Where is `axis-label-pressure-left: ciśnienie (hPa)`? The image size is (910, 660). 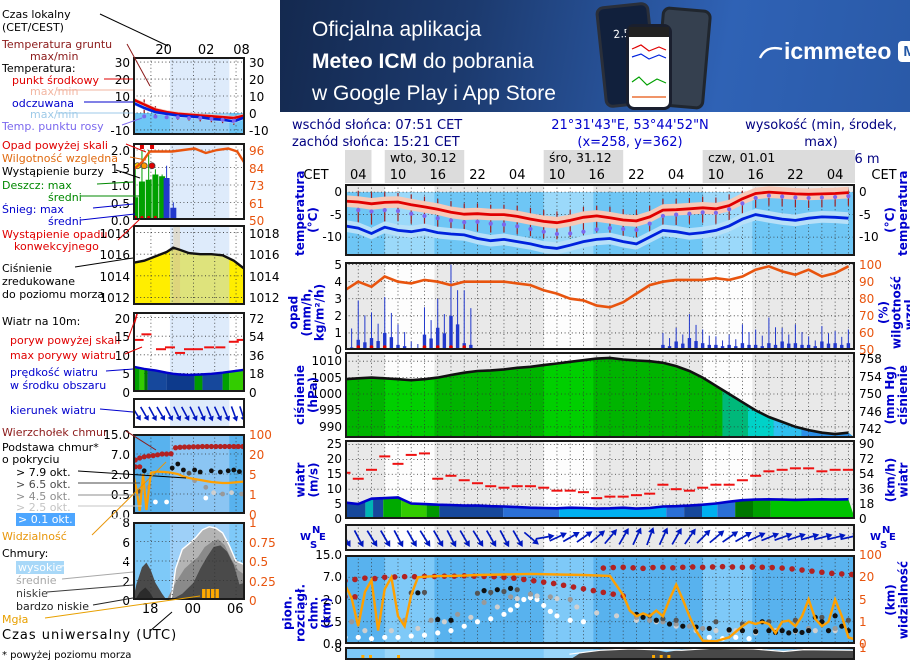 axis-label-pressure-left: ciśnienie (hPa) is located at coordinates (306, 395).